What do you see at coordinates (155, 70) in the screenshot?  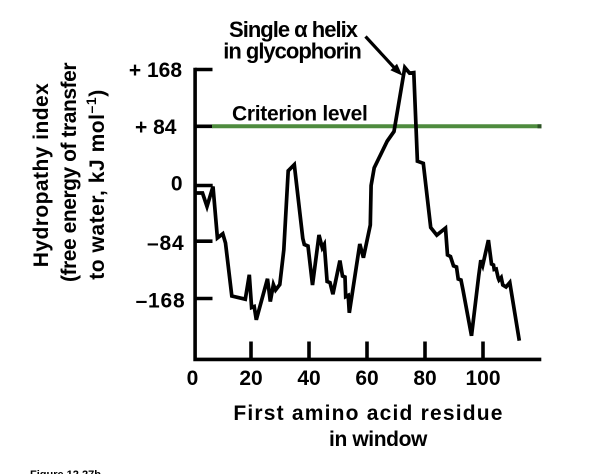 I see `svg-text: + 168` at bounding box center [155, 70].